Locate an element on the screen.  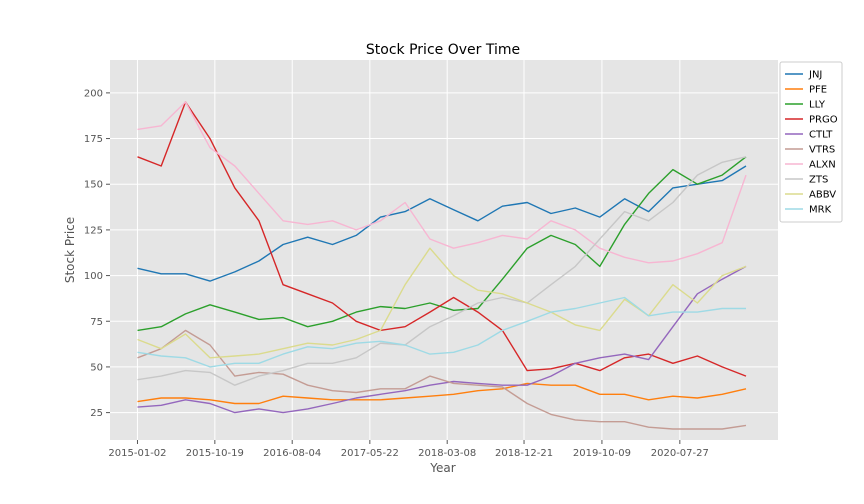
y-tick-label: 150 is located at coordinates (93, 185).